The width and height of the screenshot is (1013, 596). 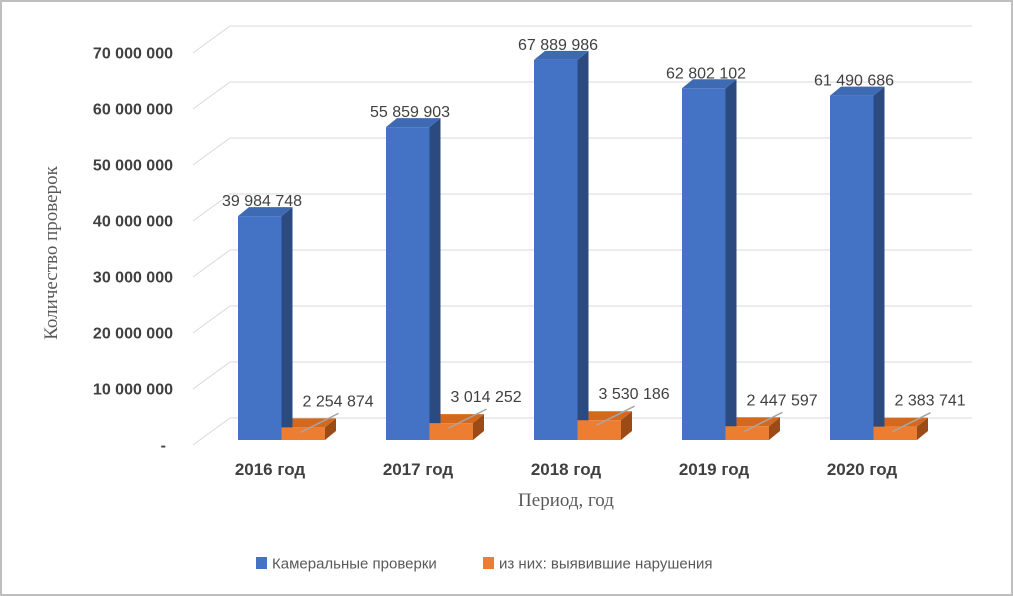 I want to click on y-axis-title: Количество проверок, so click(x=51, y=252).